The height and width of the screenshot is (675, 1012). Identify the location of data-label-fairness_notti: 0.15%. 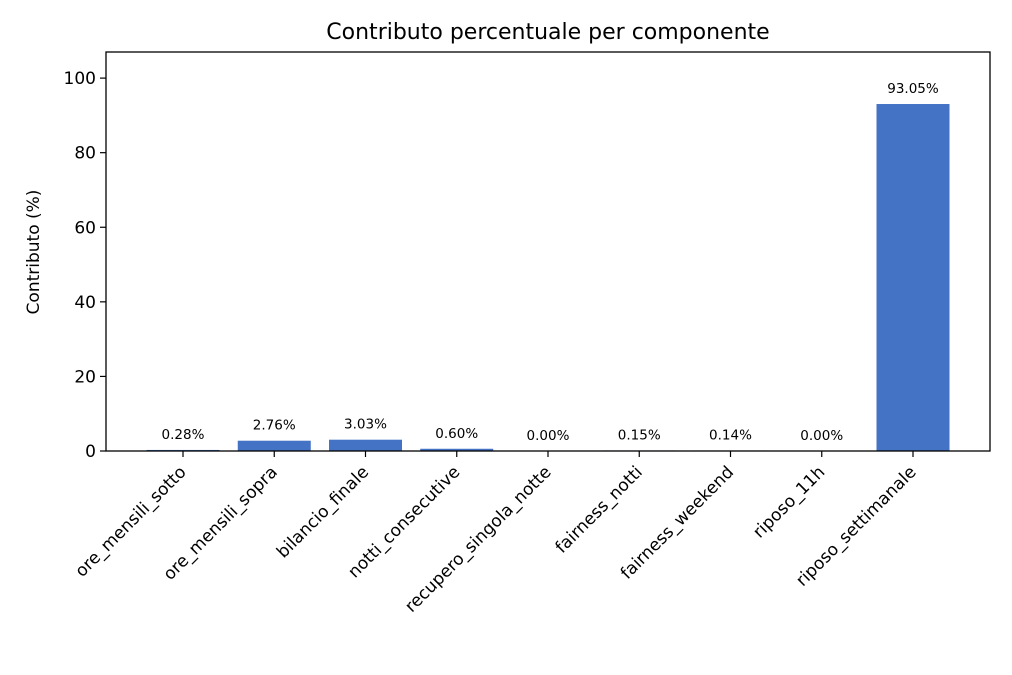
(639, 435).